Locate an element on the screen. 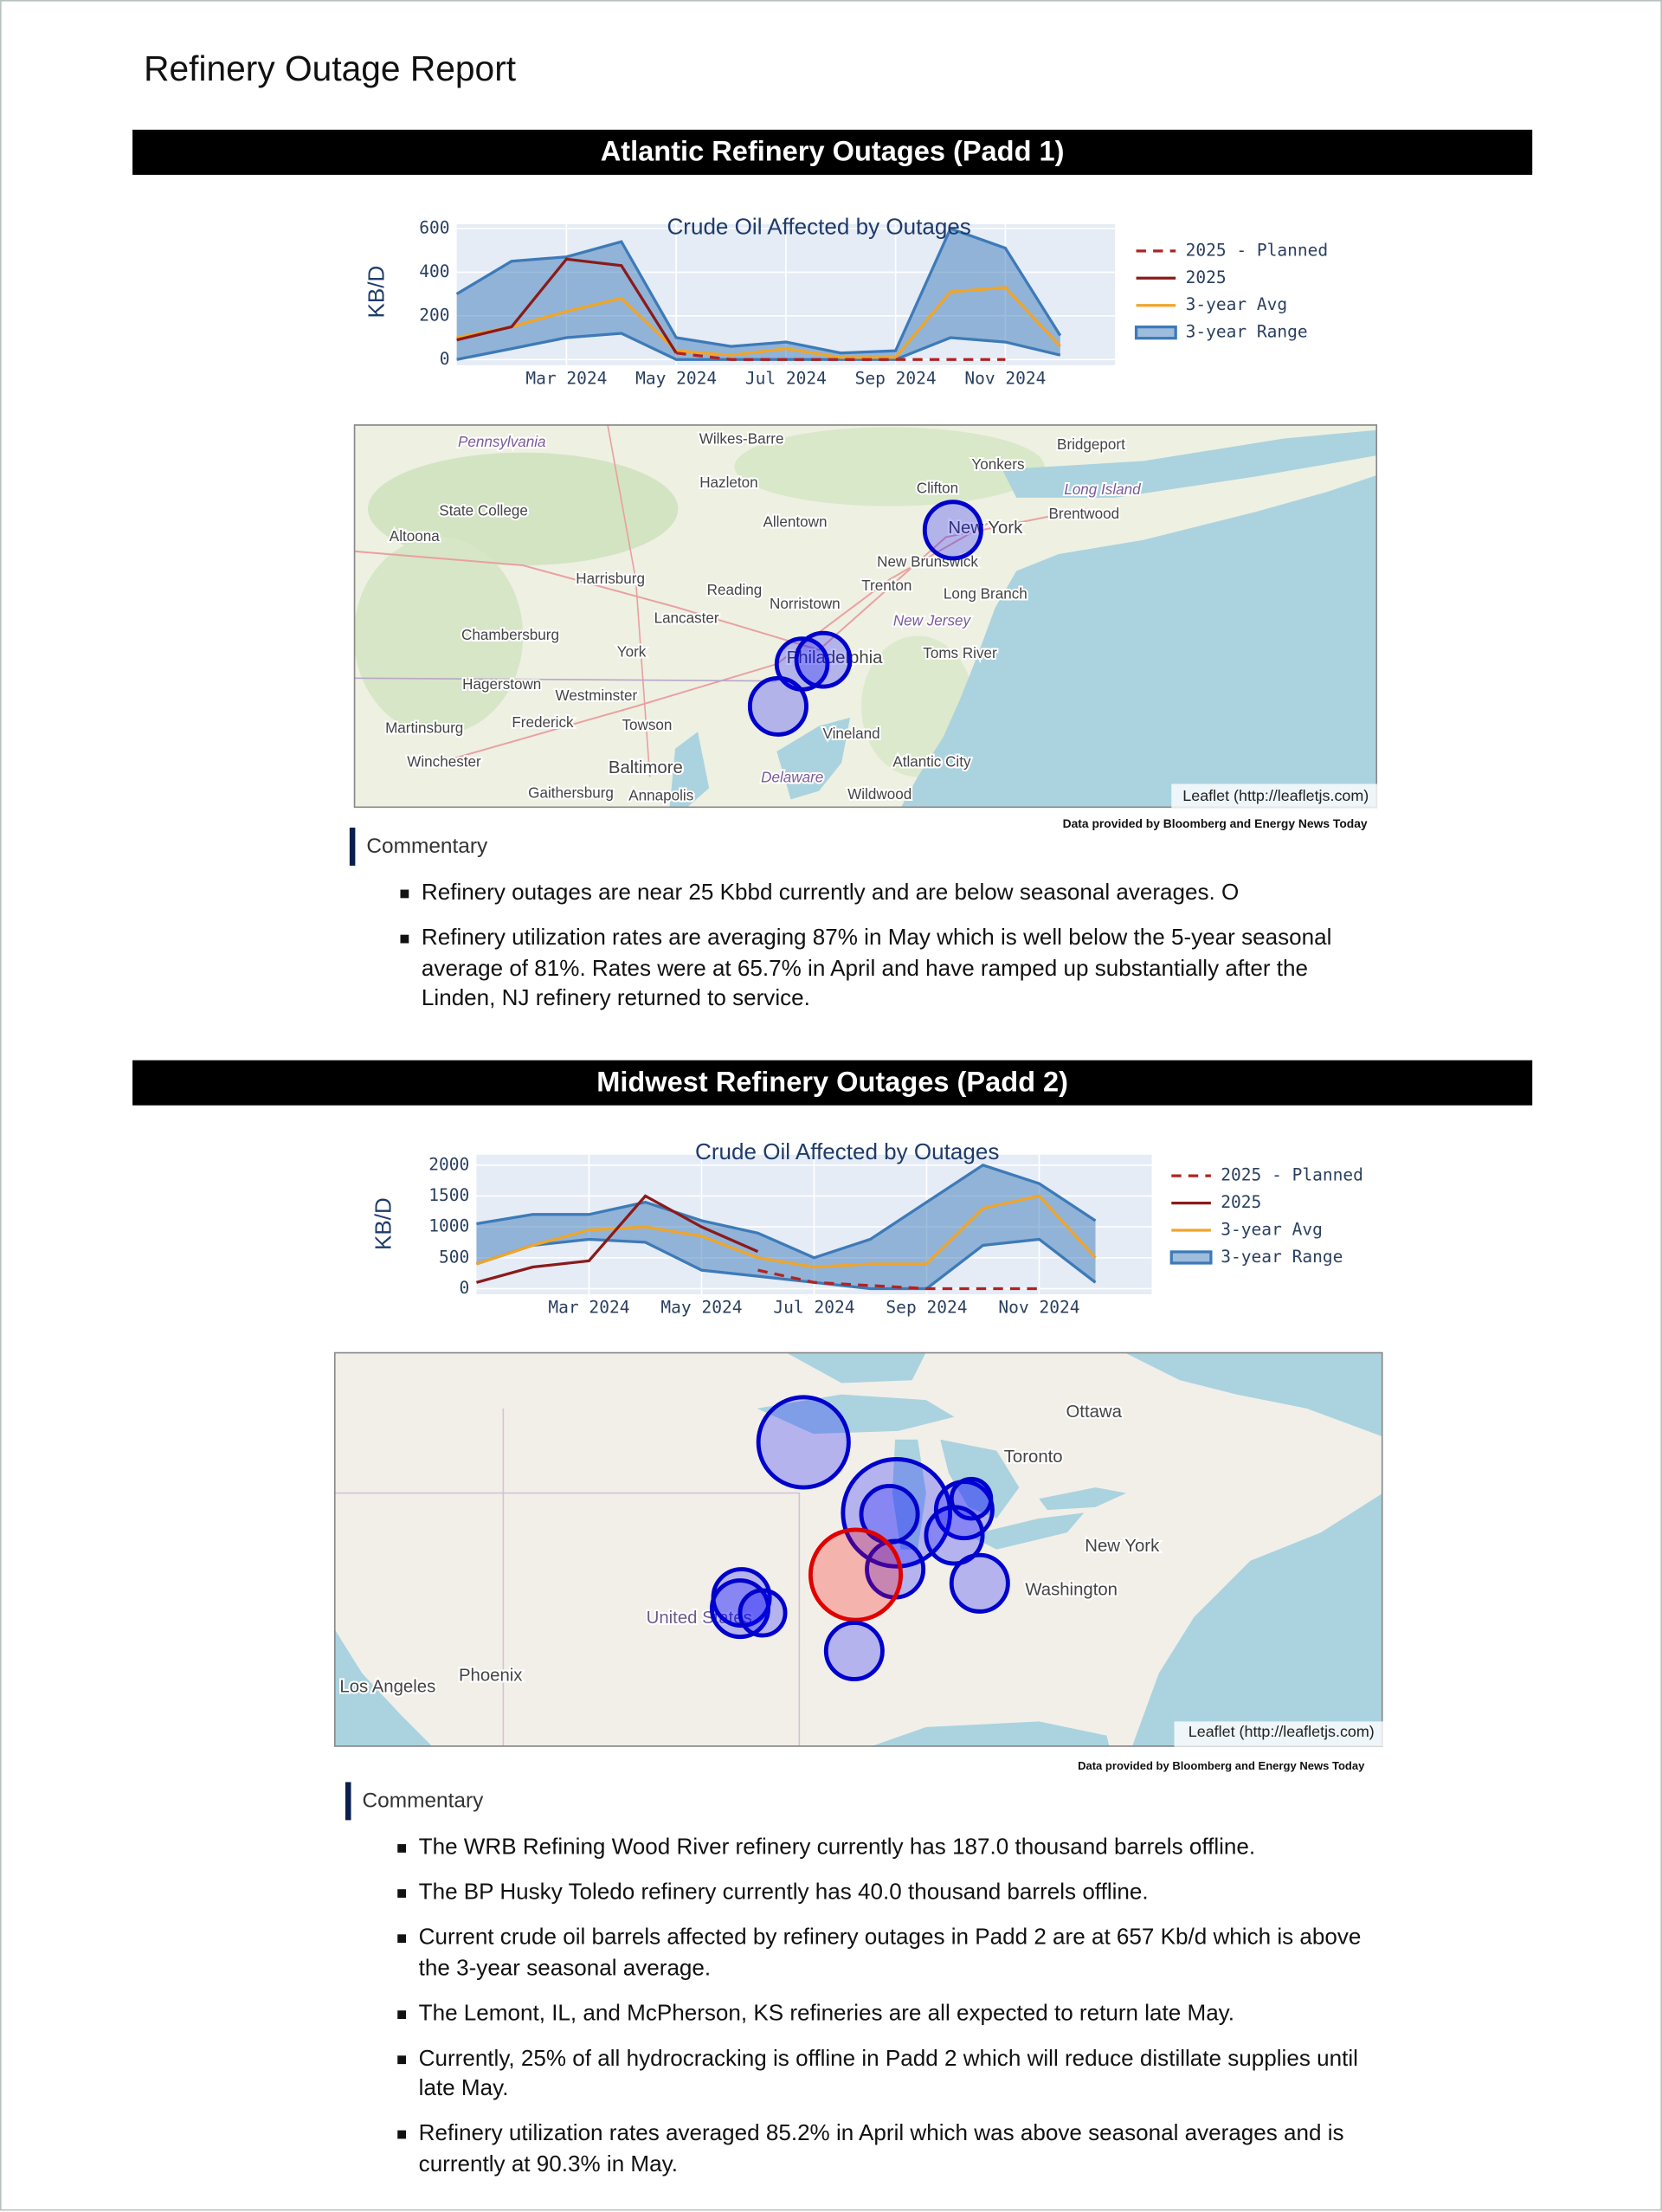 This screenshot has width=1662, height=2212. map-label: Toms River is located at coordinates (960, 653).